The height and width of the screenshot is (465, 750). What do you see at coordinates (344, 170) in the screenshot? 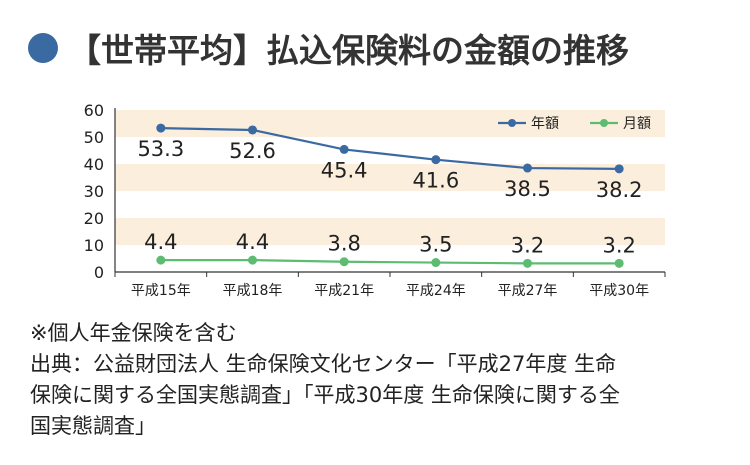
I see `data-label: 45.4` at bounding box center [344, 170].